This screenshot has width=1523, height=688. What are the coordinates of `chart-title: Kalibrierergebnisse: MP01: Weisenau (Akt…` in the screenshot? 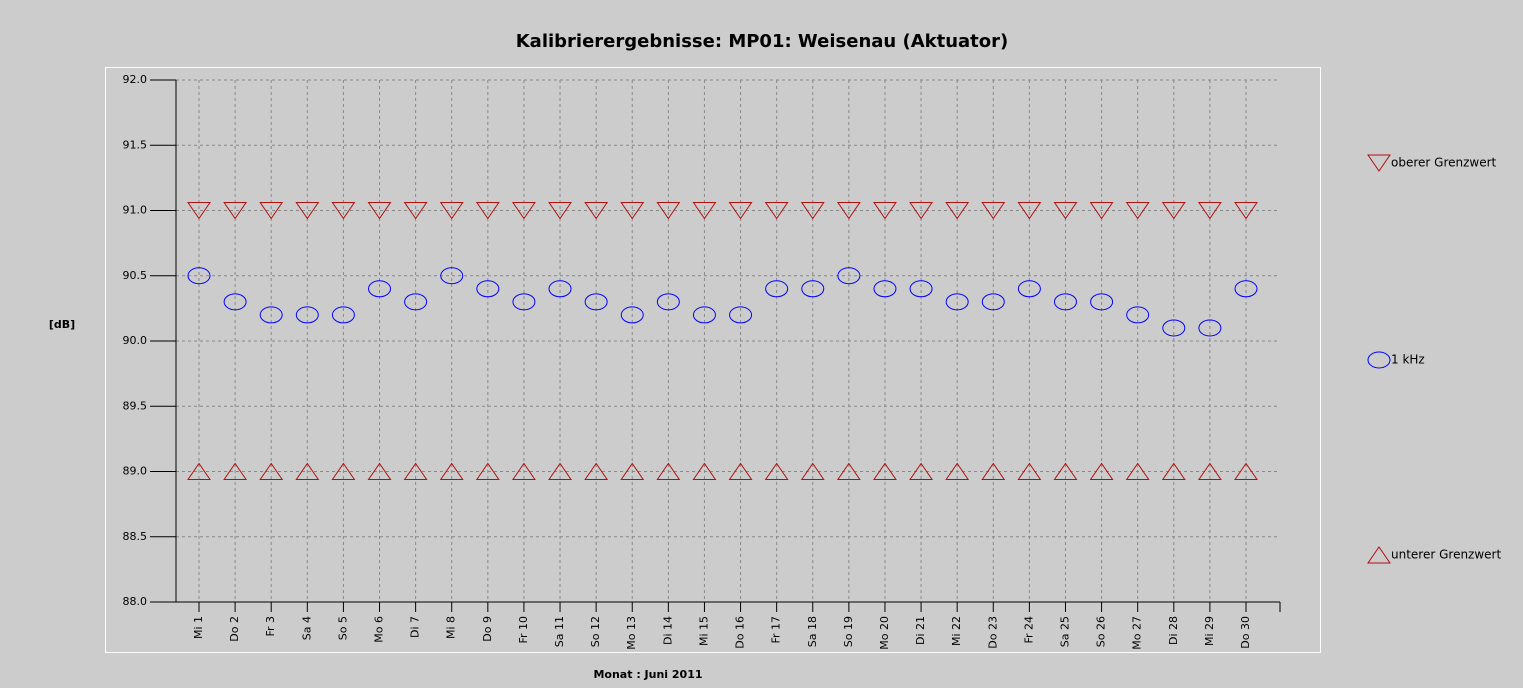 It's located at (762, 41).